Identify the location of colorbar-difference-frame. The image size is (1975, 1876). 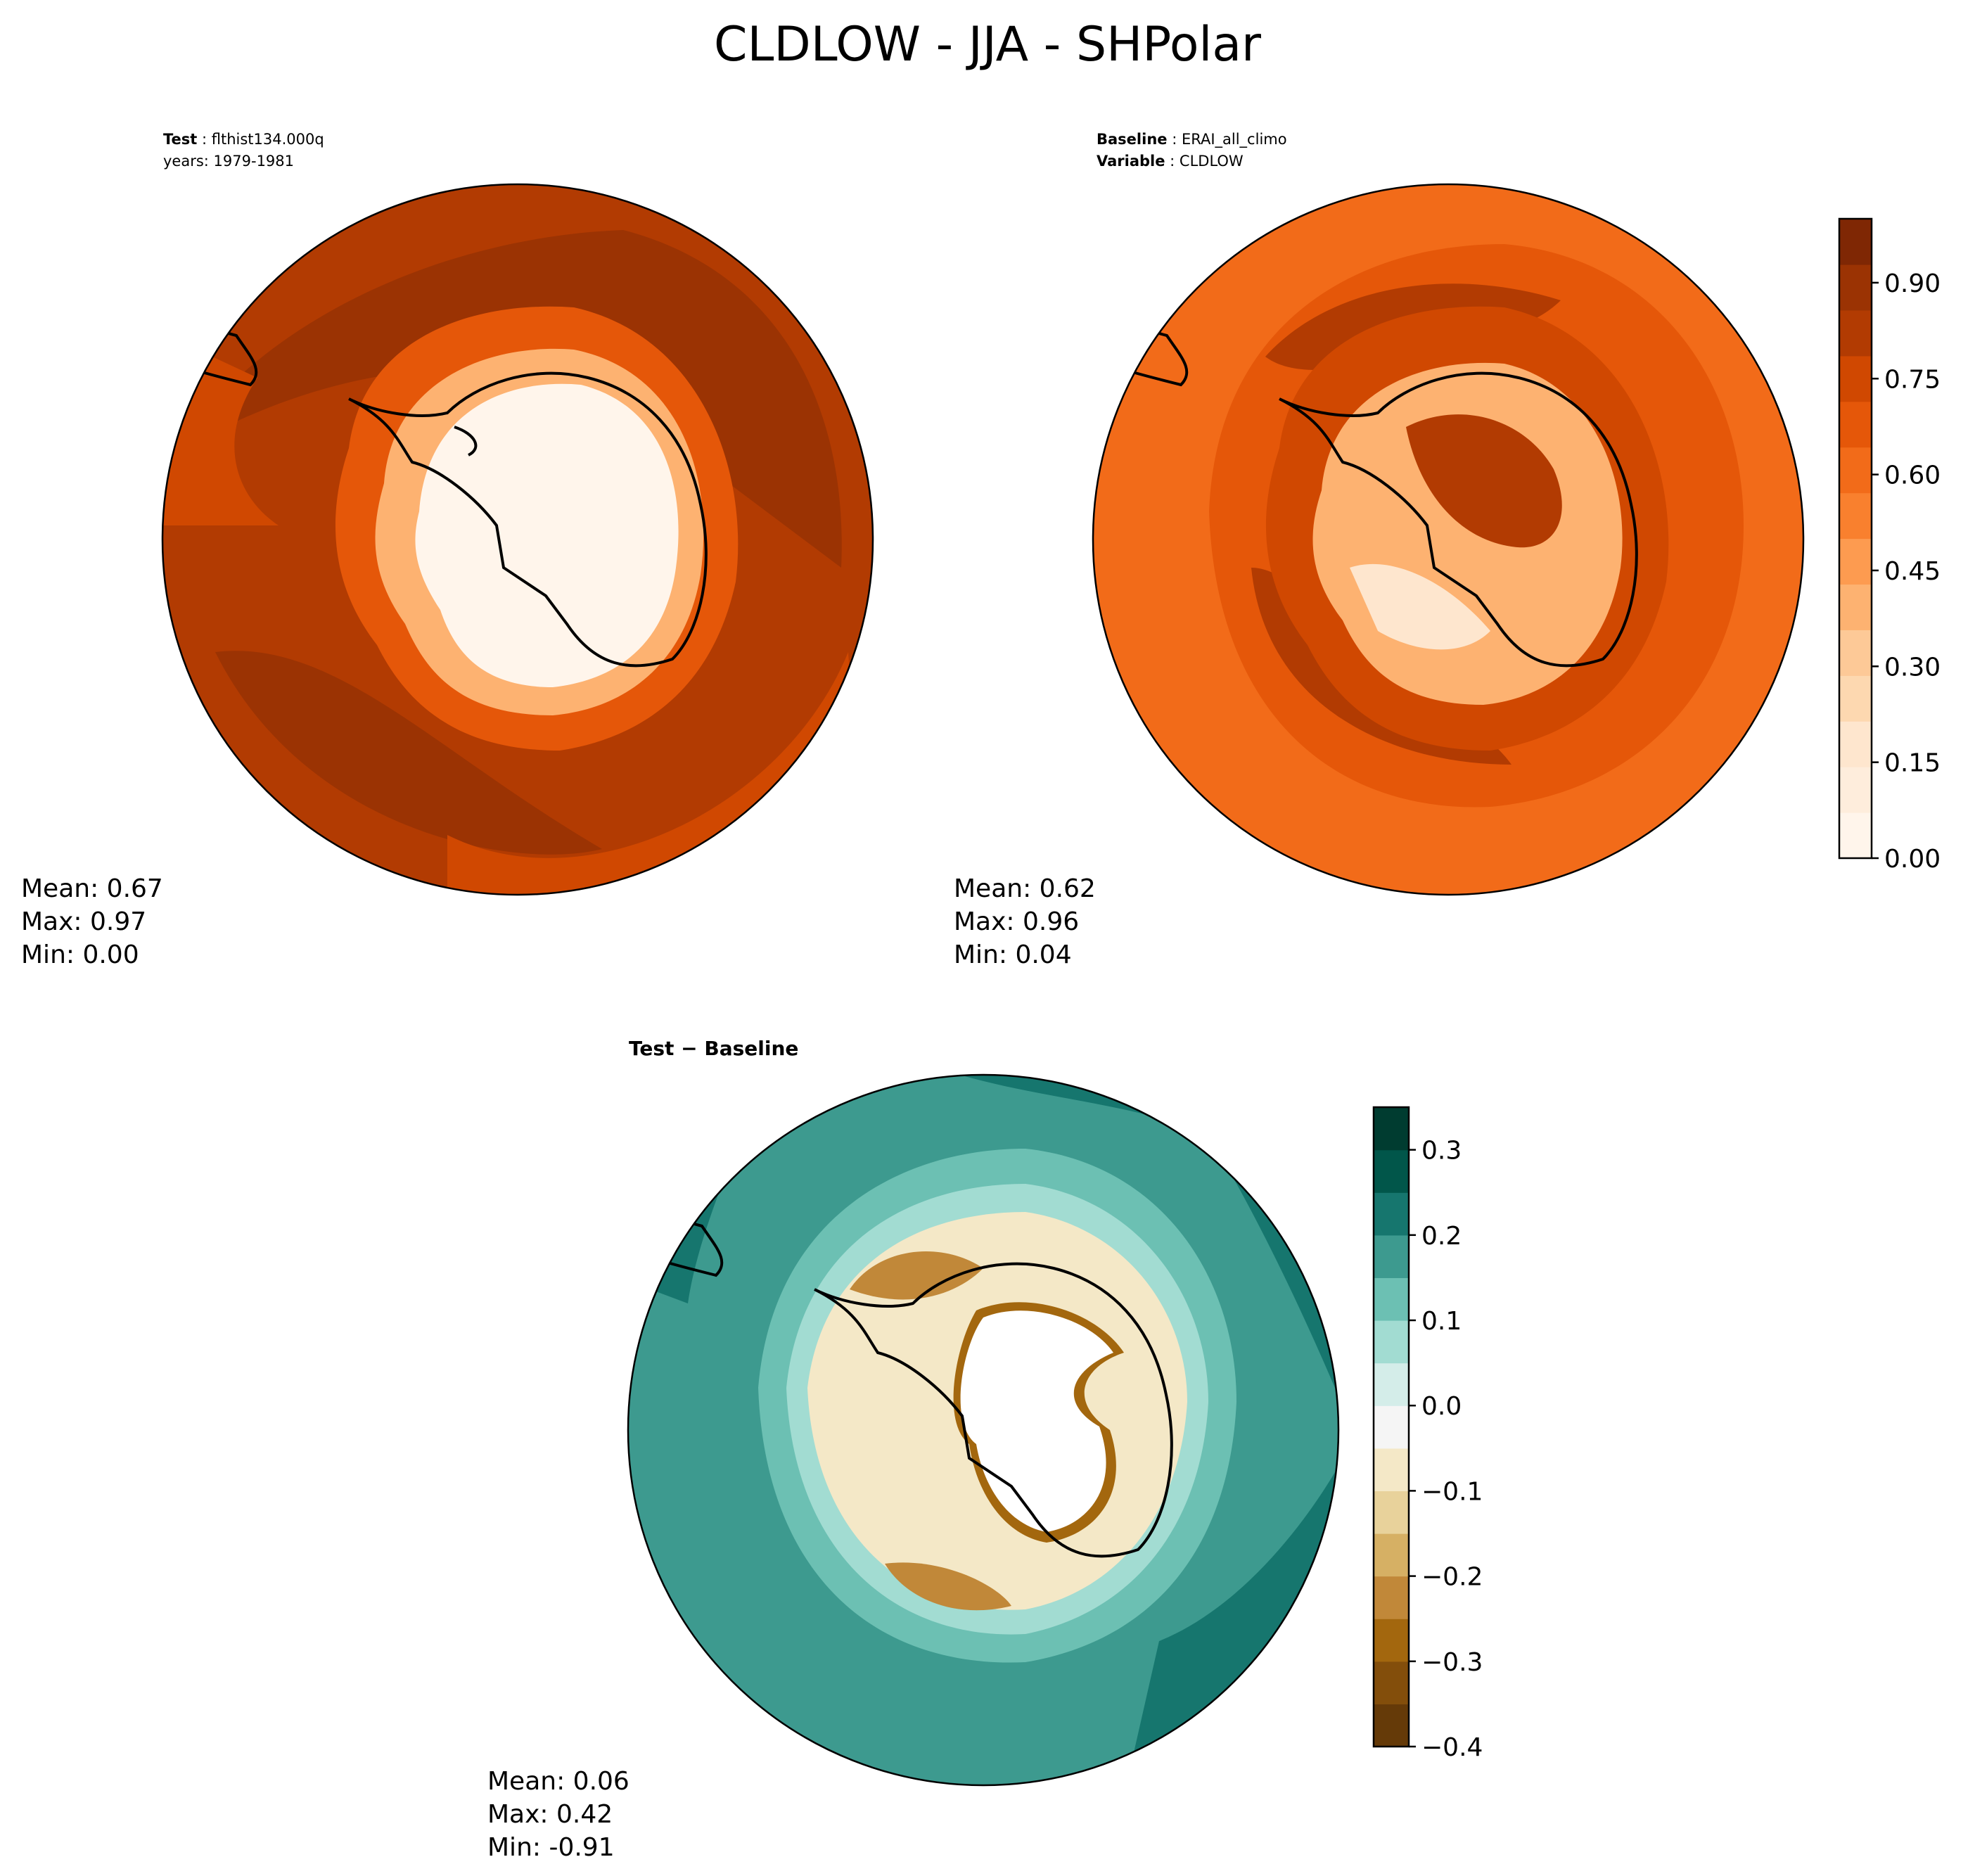
(1391, 1427).